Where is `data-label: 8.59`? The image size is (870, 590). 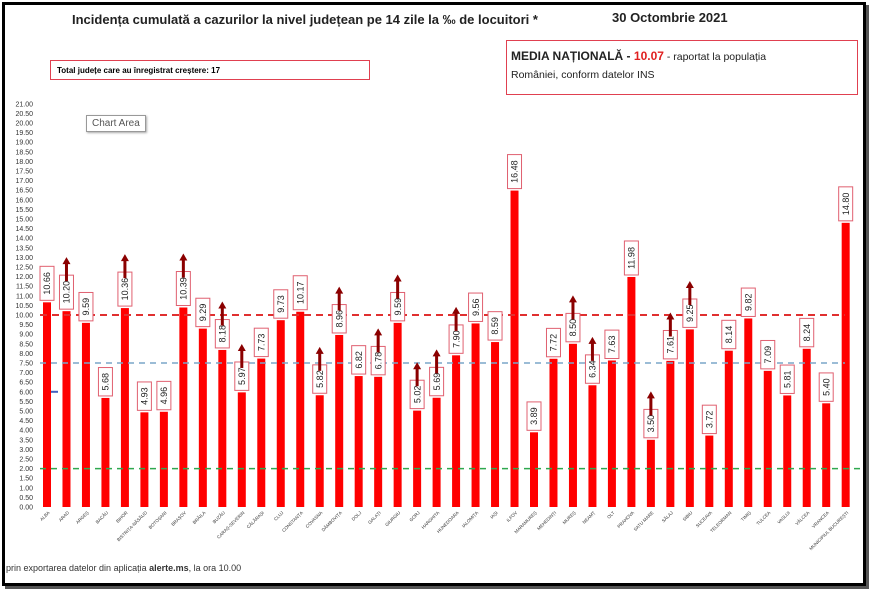 data-label: 8.59 is located at coordinates (495, 326).